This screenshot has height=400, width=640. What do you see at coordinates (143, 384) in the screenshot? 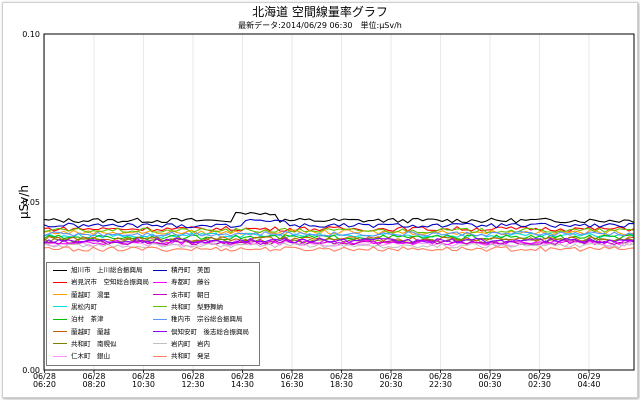
I see `x-tick-label: 10:30` at bounding box center [143, 384].